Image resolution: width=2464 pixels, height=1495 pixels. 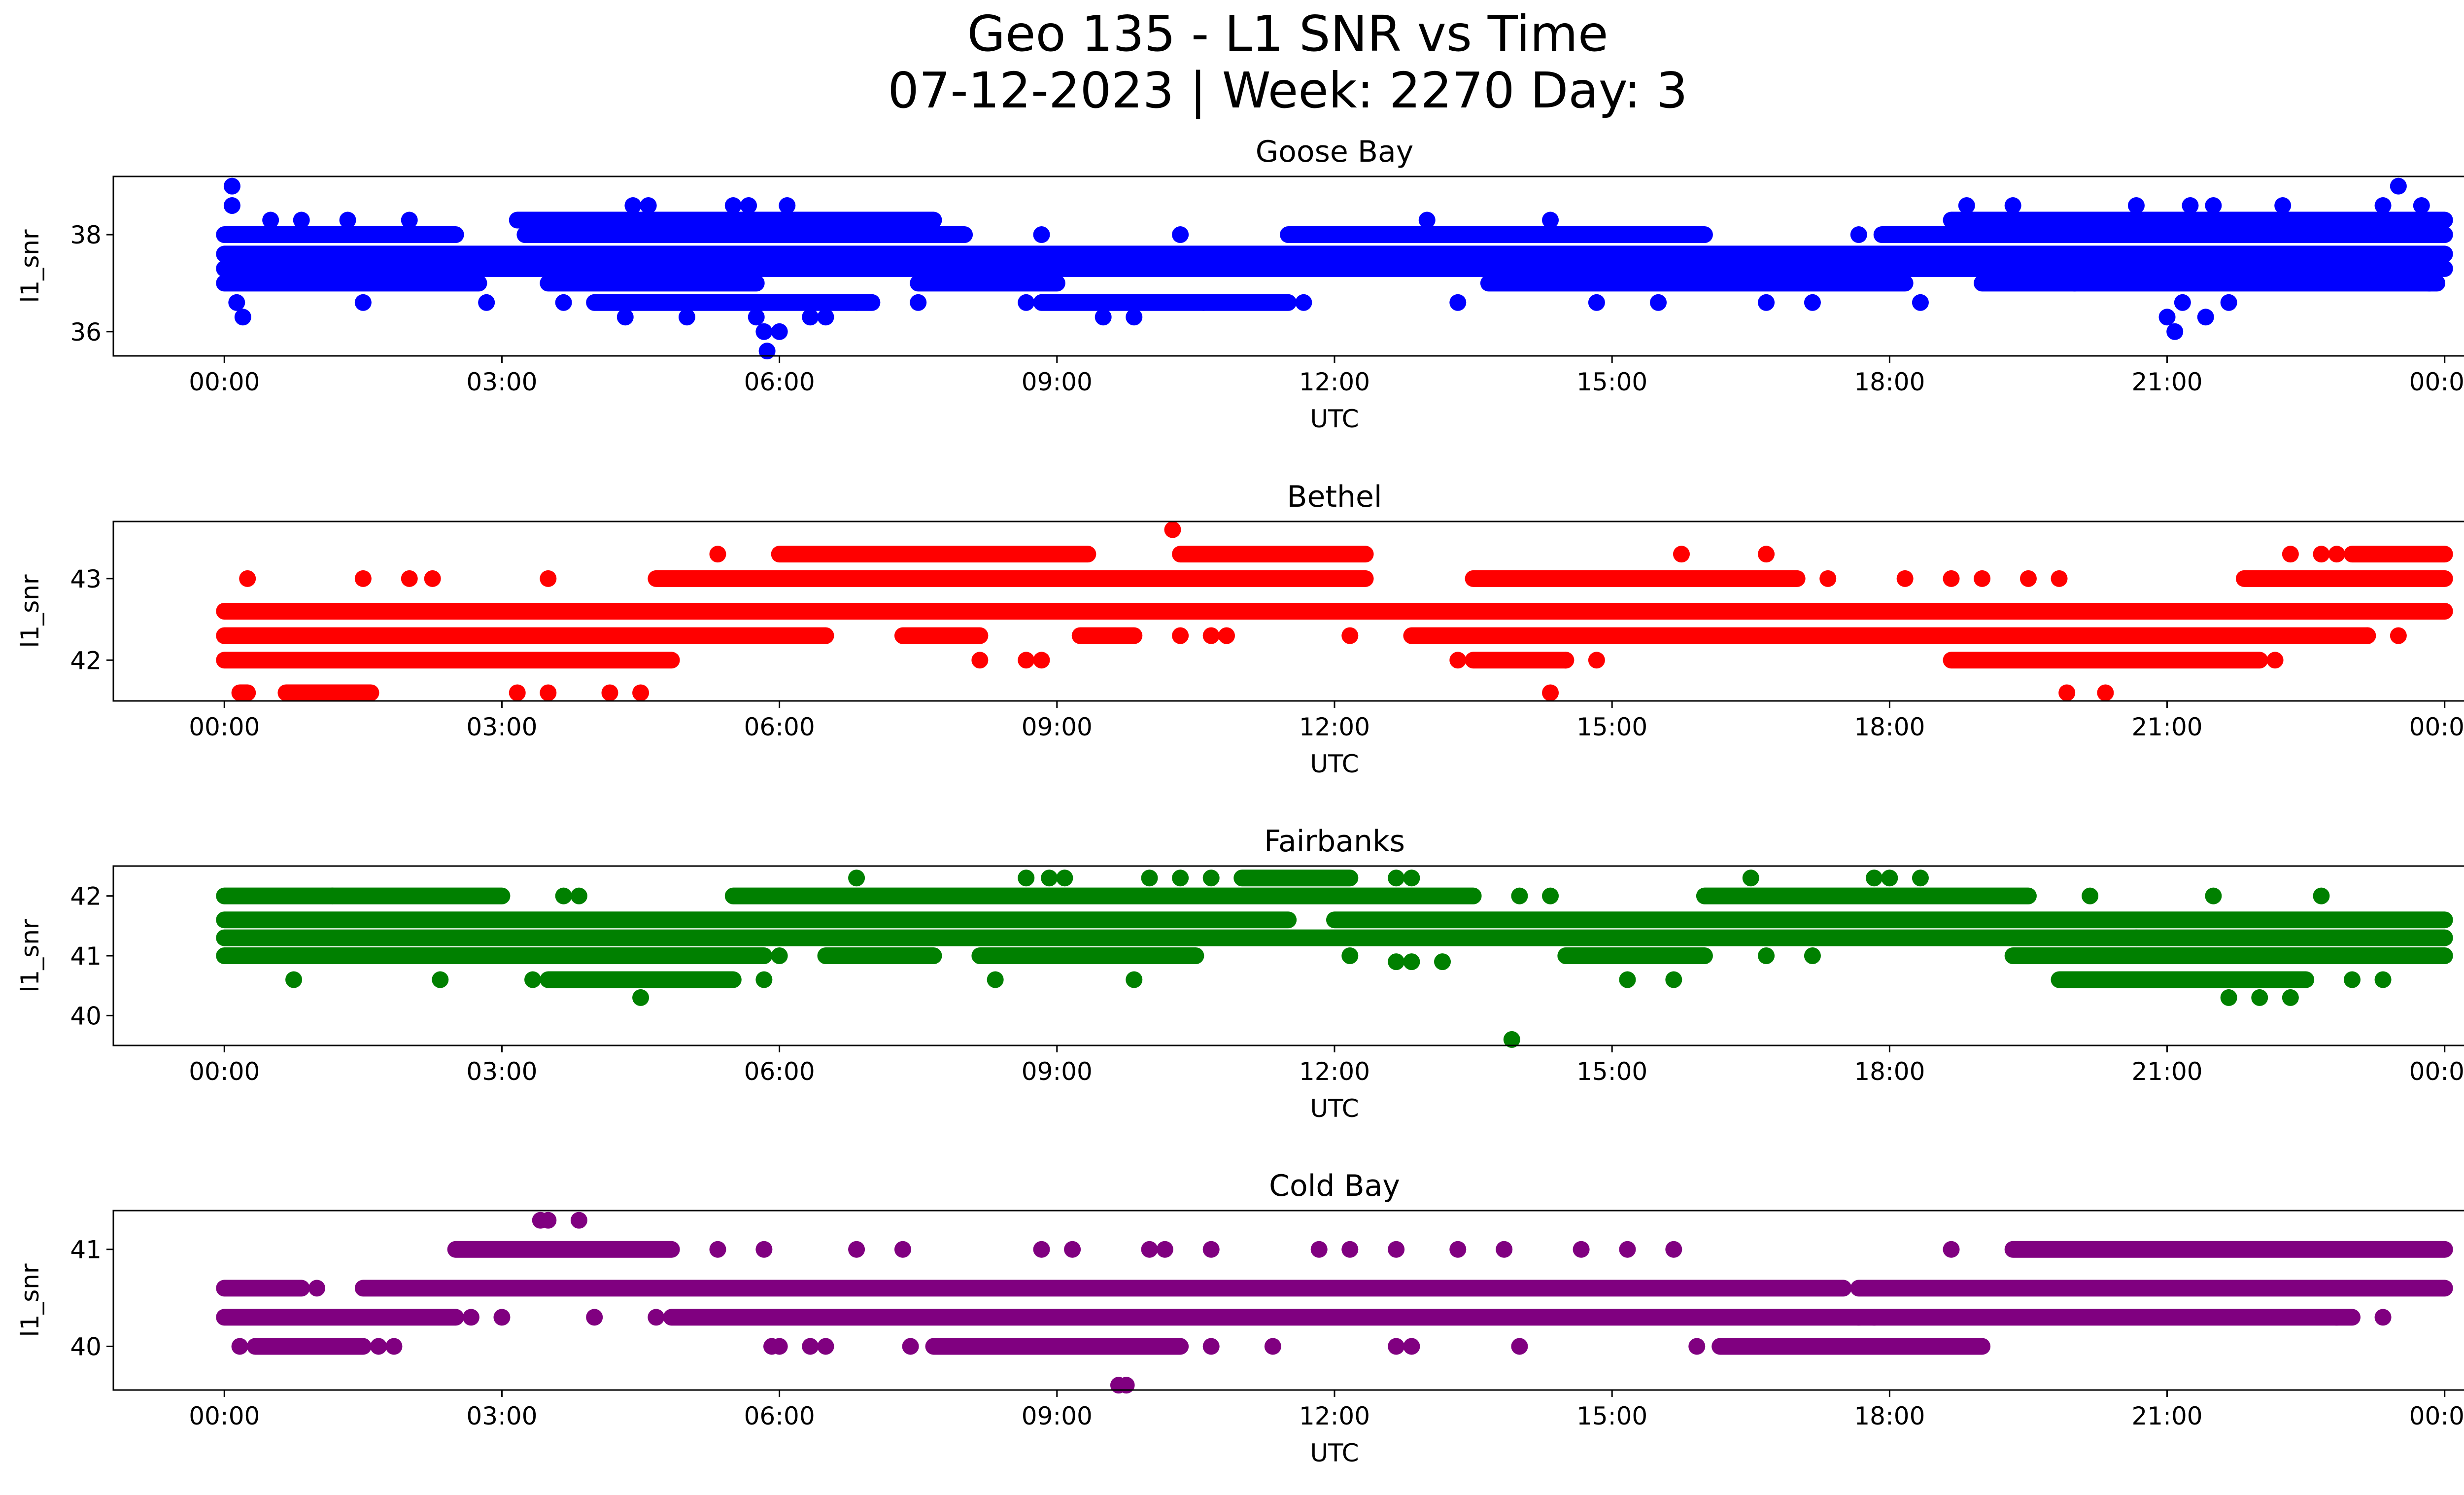 What do you see at coordinates (1334, 841) in the screenshot?
I see `panel-title: Fairbanks` at bounding box center [1334, 841].